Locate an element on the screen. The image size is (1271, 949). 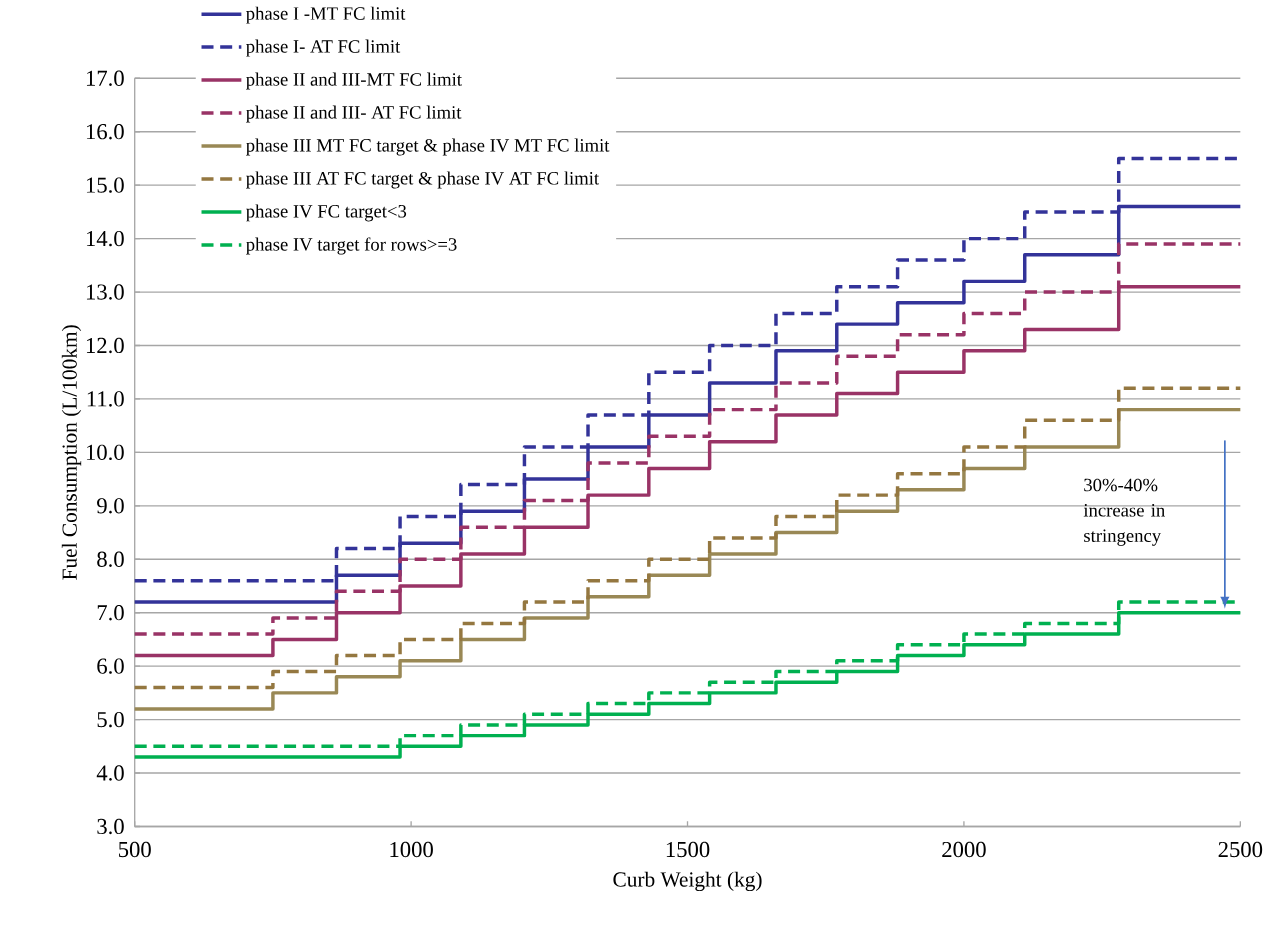
annotation: 30%-40% increase in stringency is located at coordinates (1124, 512).